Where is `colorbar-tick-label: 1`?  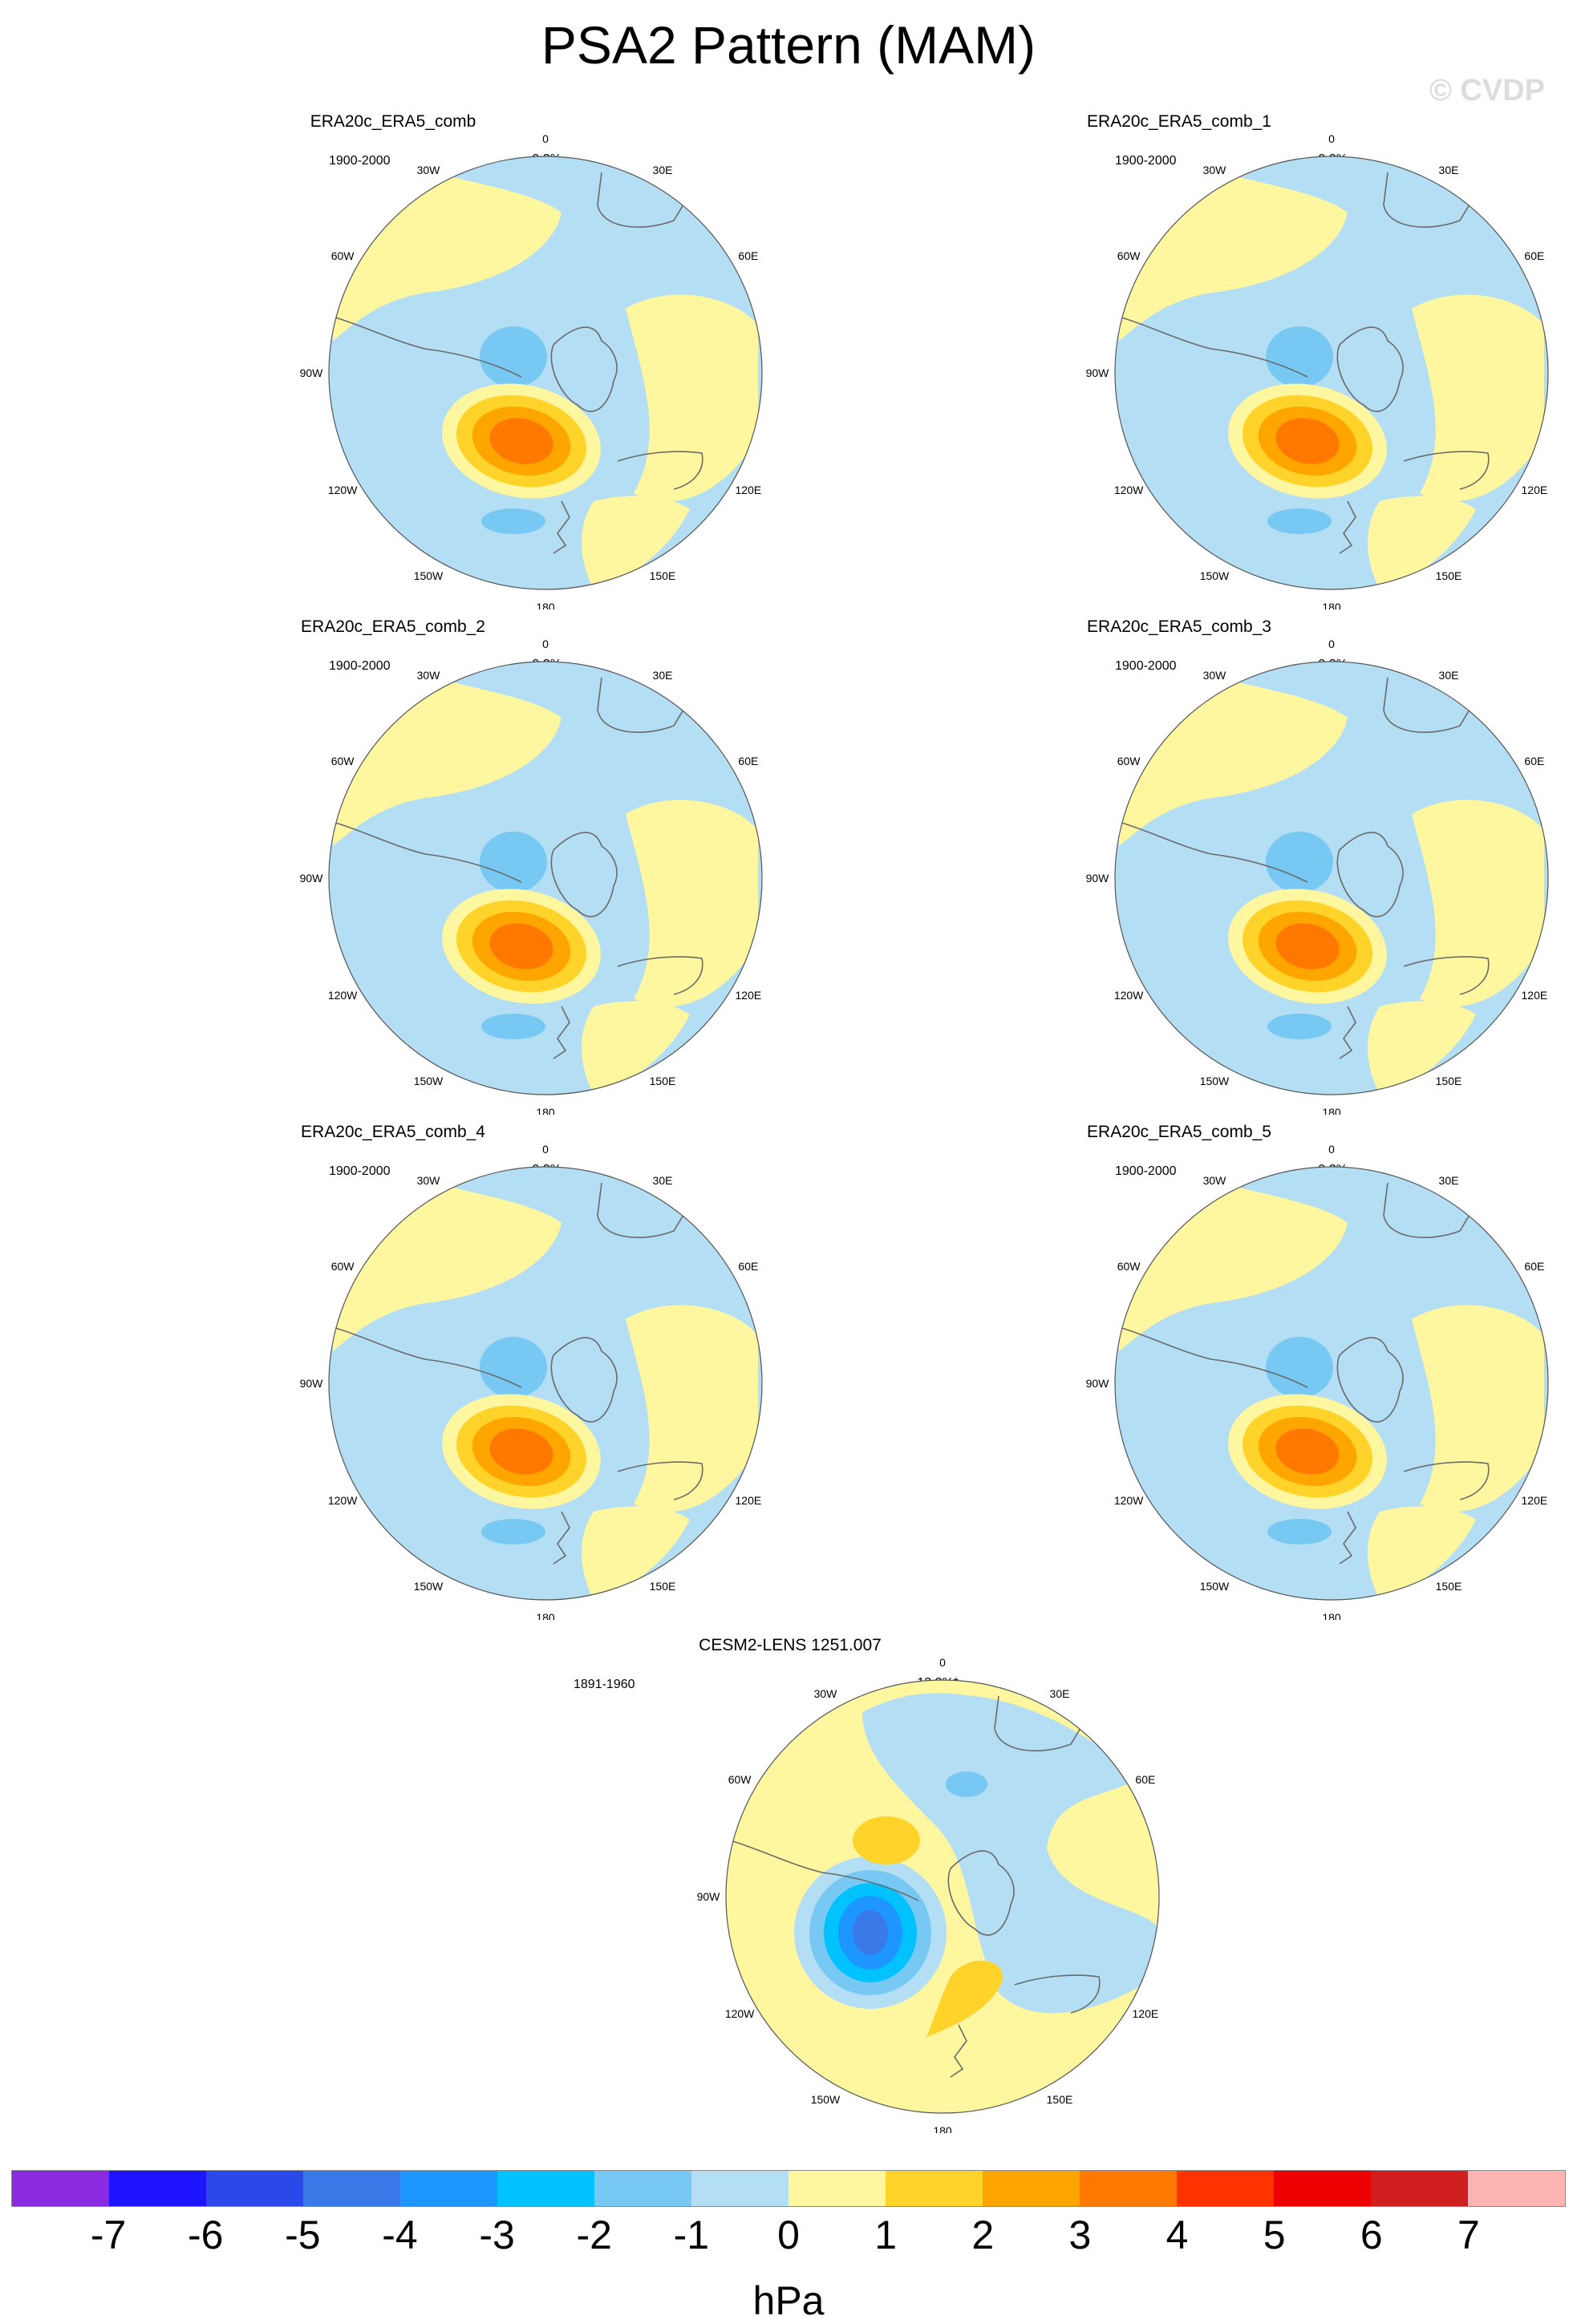 colorbar-tick-label: 1 is located at coordinates (885, 2235).